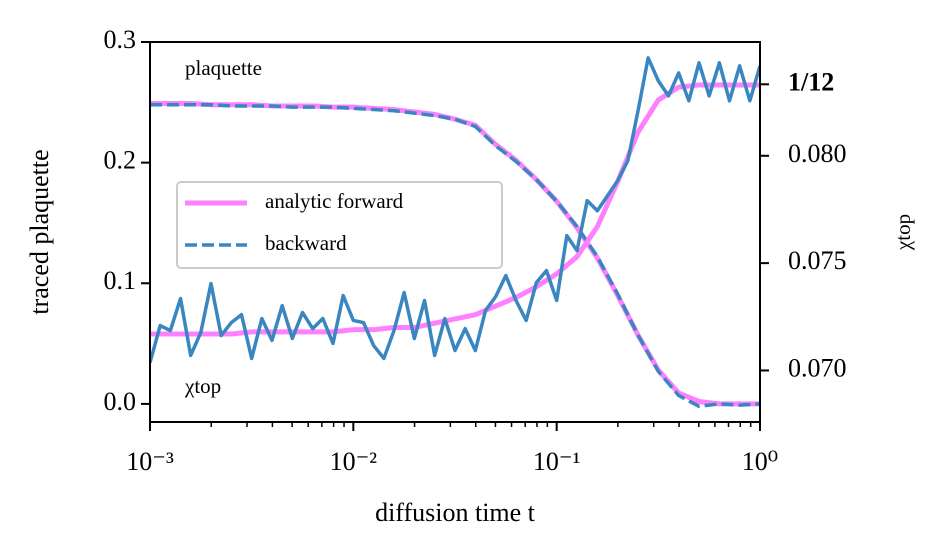 The width and height of the screenshot is (946, 559). I want to click on legend-box, so click(339, 225).